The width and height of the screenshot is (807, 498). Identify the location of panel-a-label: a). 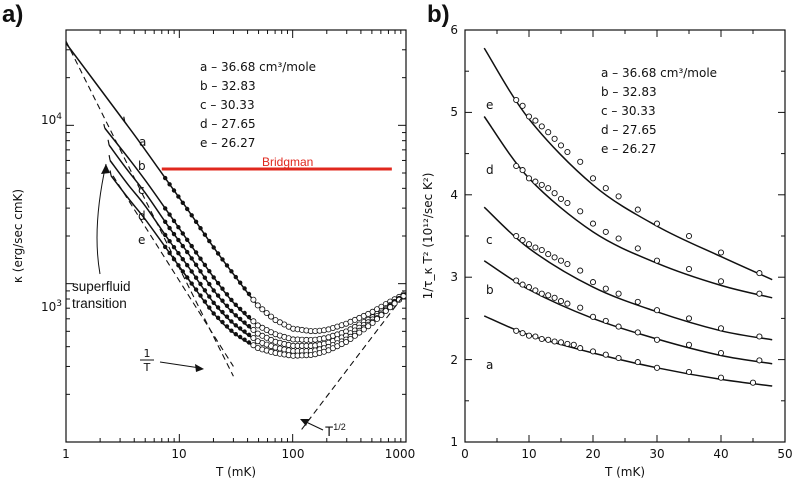
(12, 14).